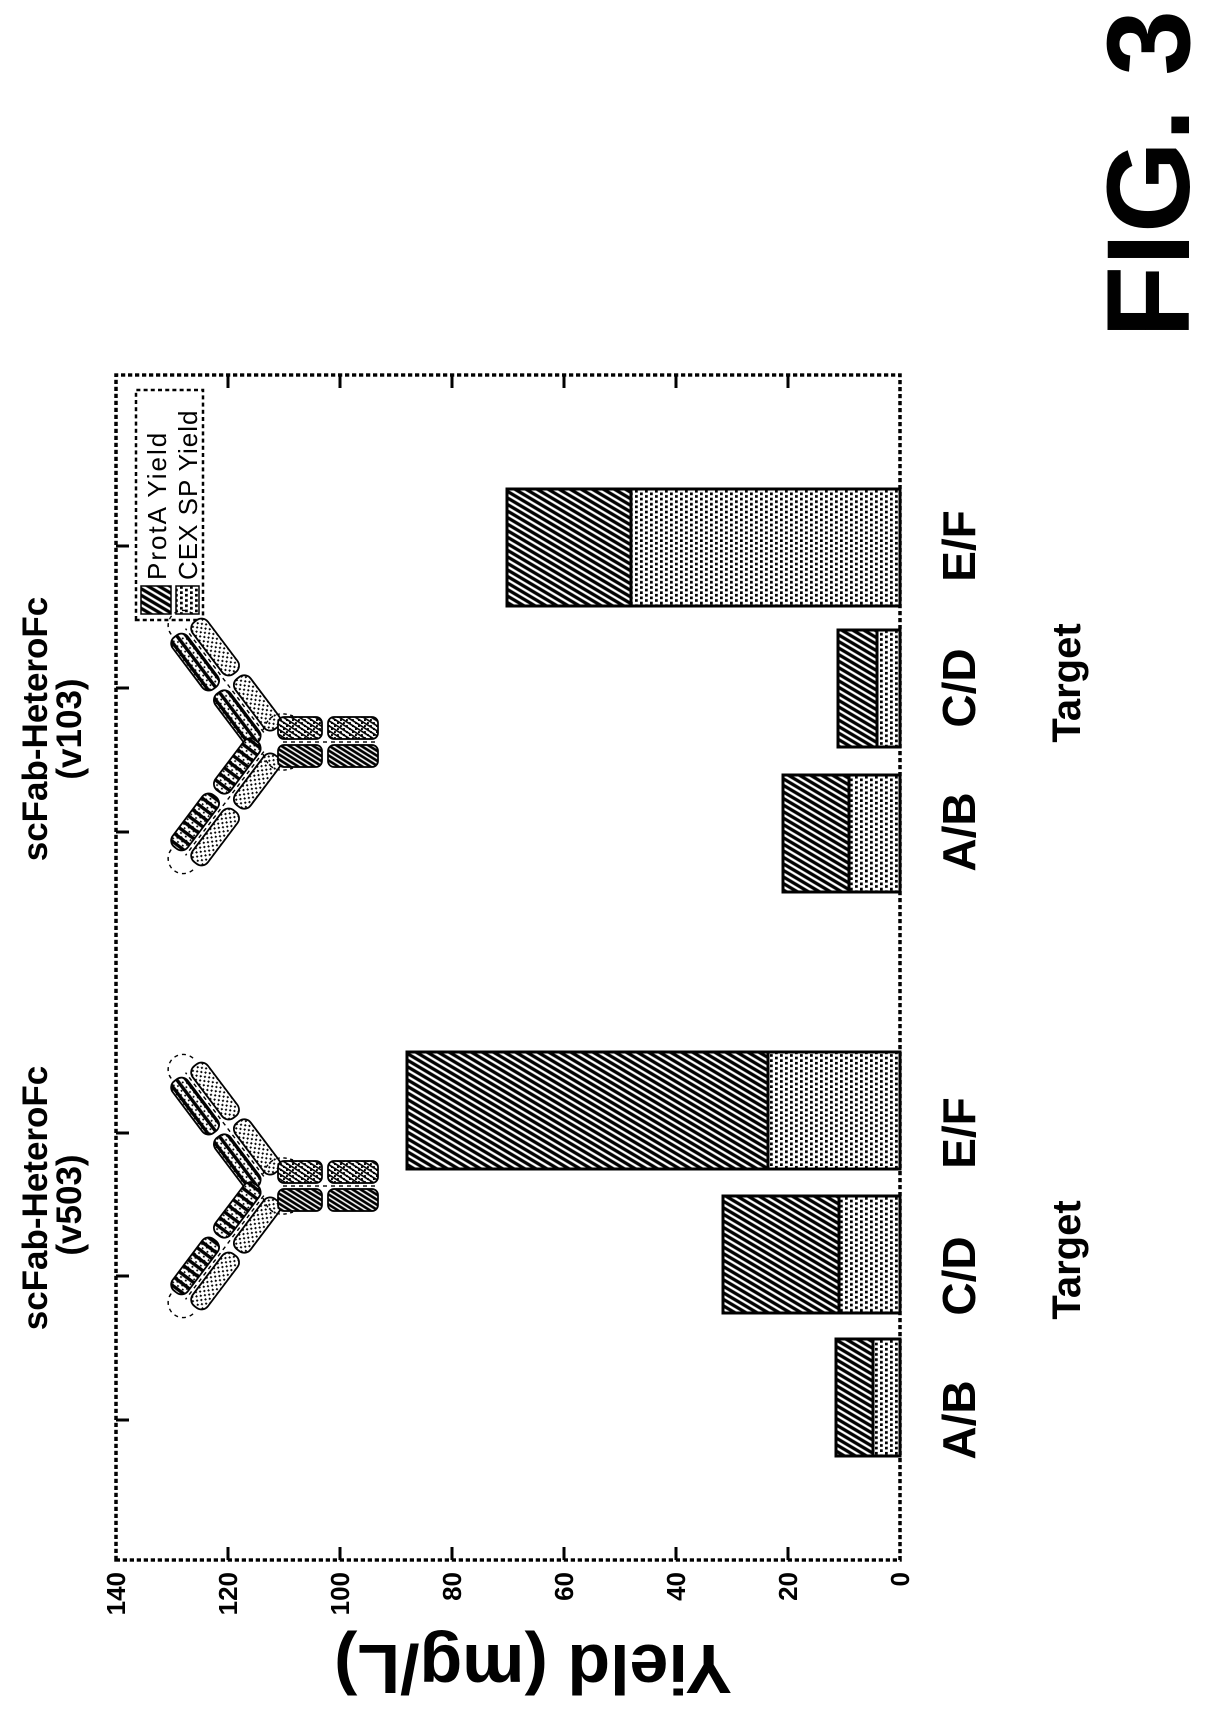  I want to click on svg-text: Yield (mg/L), so click(533, 1669).